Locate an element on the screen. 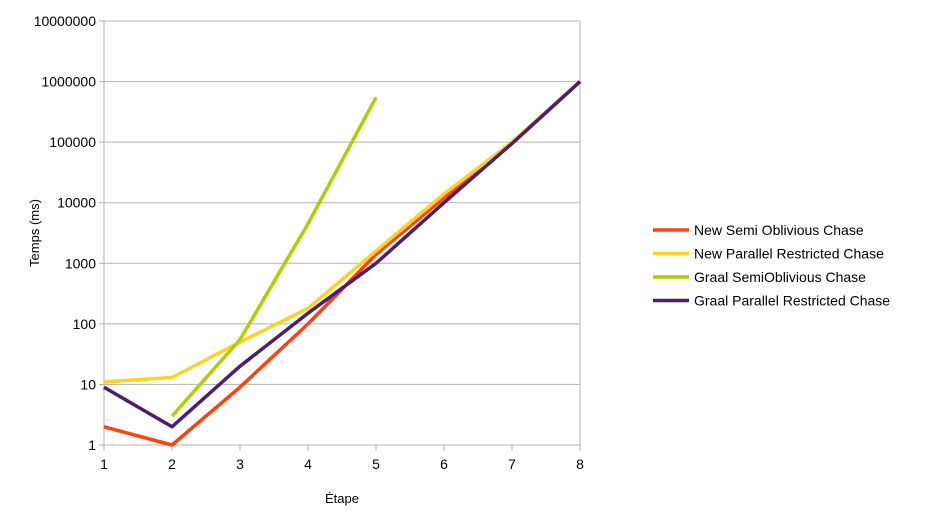  x-tick-label: 3 is located at coordinates (240, 464).